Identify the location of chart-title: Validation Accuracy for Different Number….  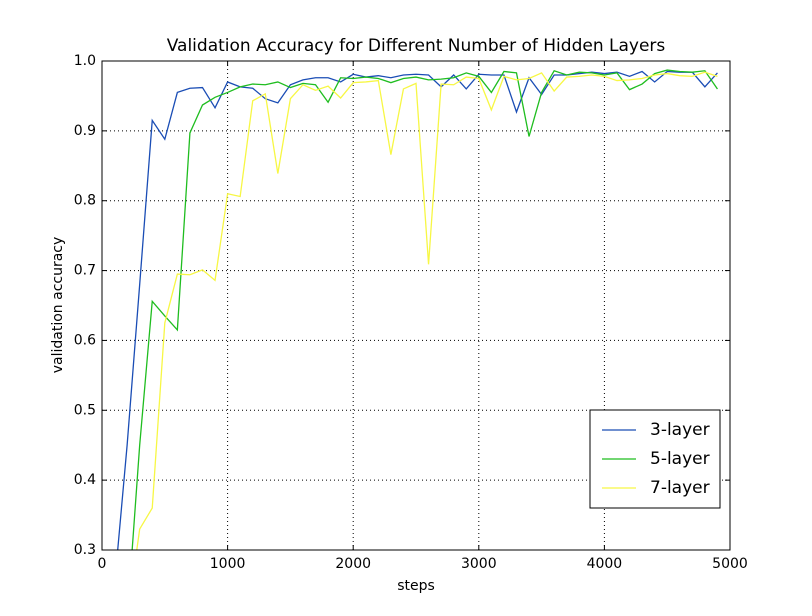
(416, 46).